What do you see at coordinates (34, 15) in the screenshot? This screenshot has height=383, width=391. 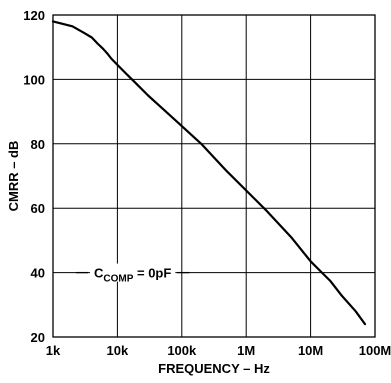 I see `y-tick-label: 120` at bounding box center [34, 15].